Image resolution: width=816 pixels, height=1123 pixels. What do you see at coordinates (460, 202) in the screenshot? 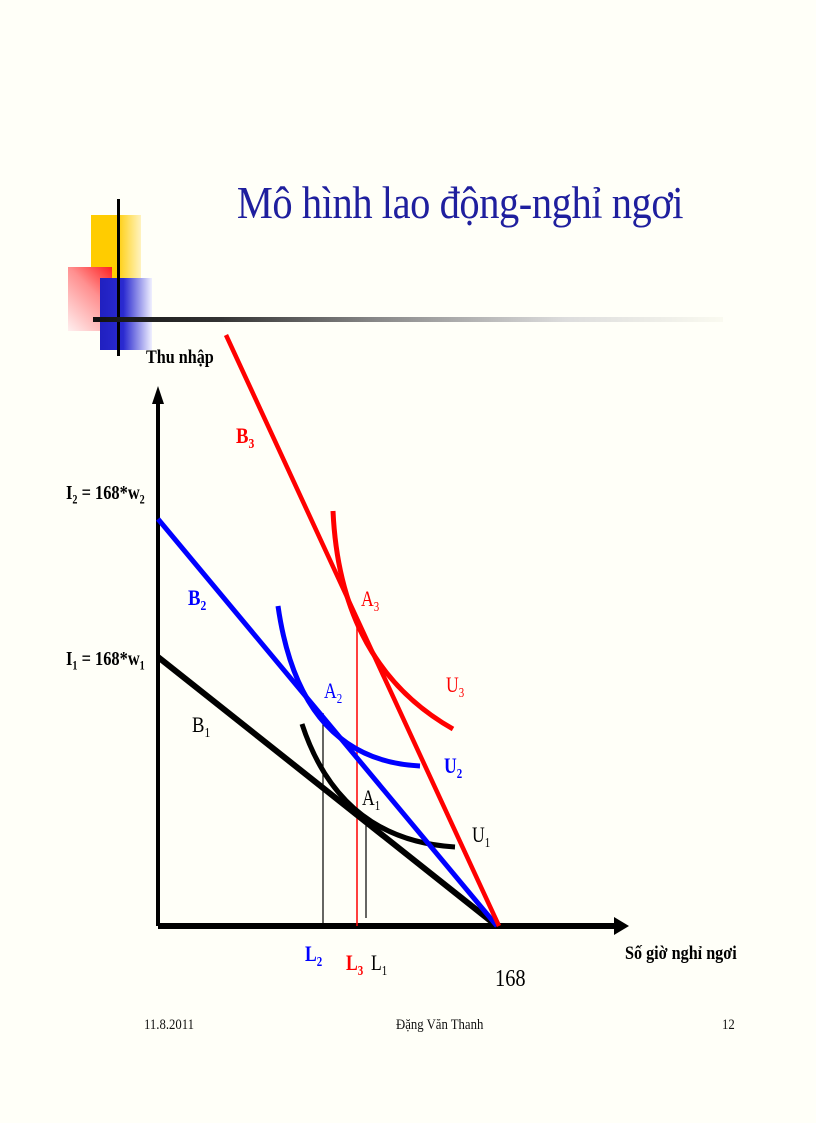
I see `slide-title: Mô hình lao động-nghỉ ngơi` at bounding box center [460, 202].